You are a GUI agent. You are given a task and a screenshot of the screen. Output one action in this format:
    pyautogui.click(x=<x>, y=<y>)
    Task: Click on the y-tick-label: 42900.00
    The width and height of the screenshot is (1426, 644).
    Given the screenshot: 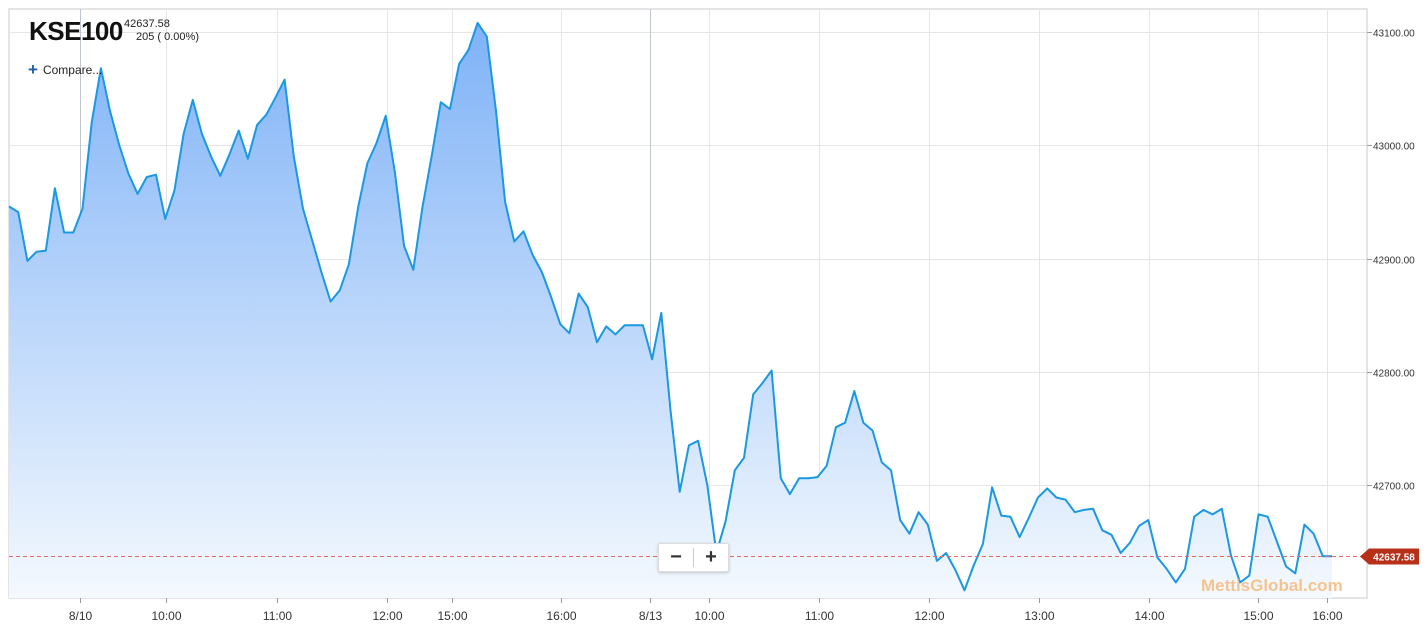 What is the action you would take?
    pyautogui.click(x=1394, y=261)
    